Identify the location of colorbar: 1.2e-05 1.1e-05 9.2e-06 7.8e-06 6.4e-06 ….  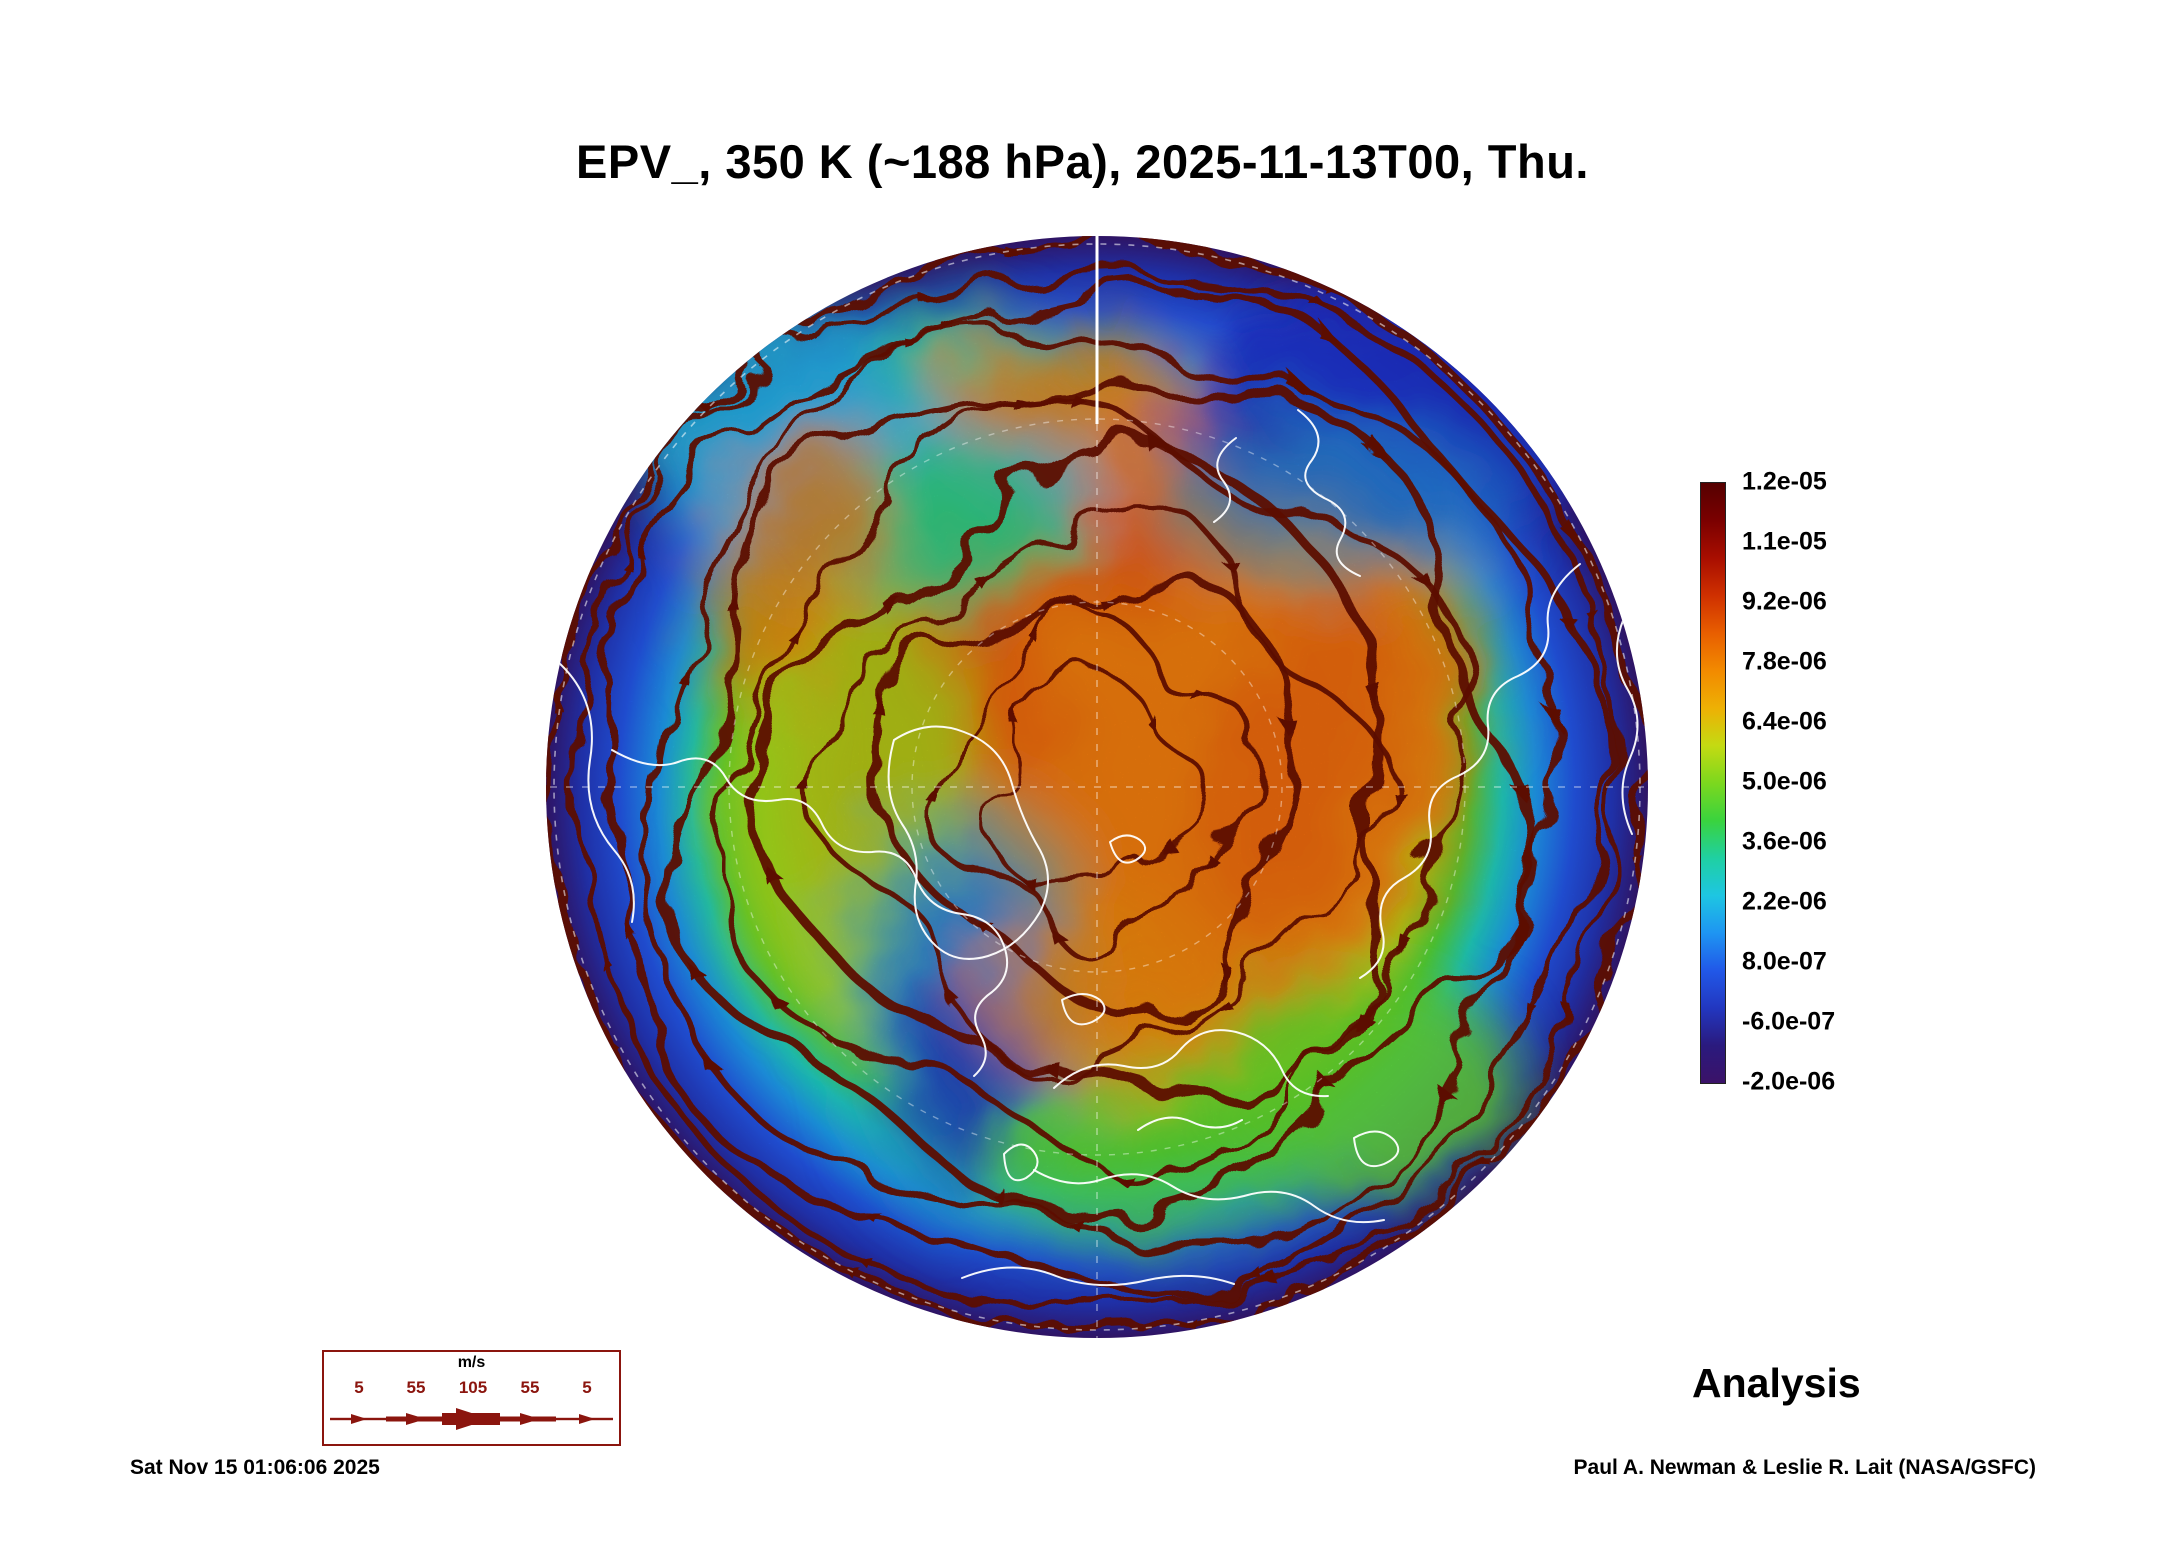
(1767, 782).